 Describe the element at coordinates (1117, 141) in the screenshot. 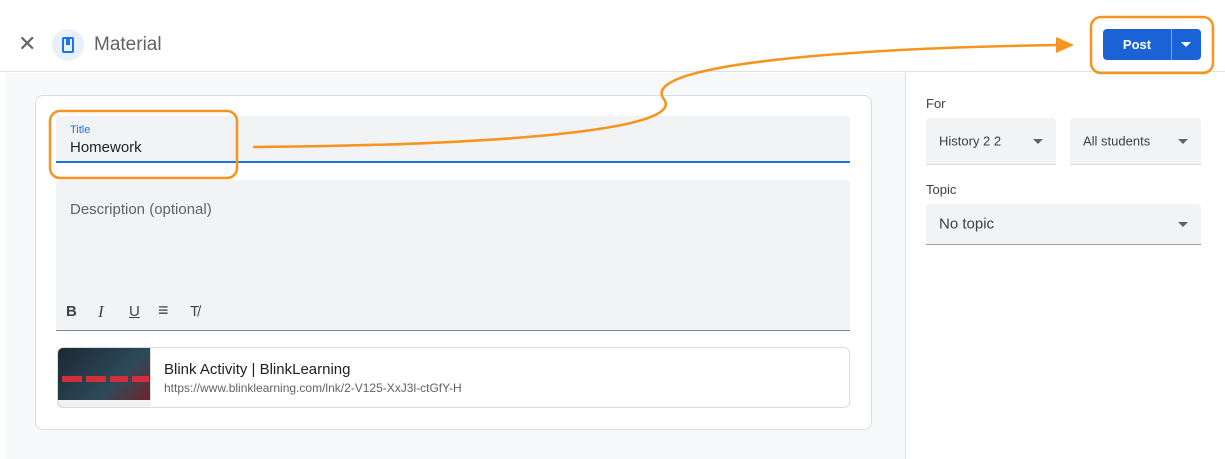

I see `students-value: All students` at that location.